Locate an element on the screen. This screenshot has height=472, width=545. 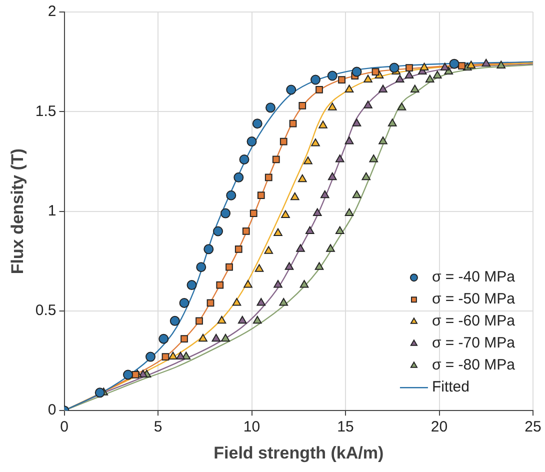
y-axis-title: Flux density (T) is located at coordinates (17, 211).